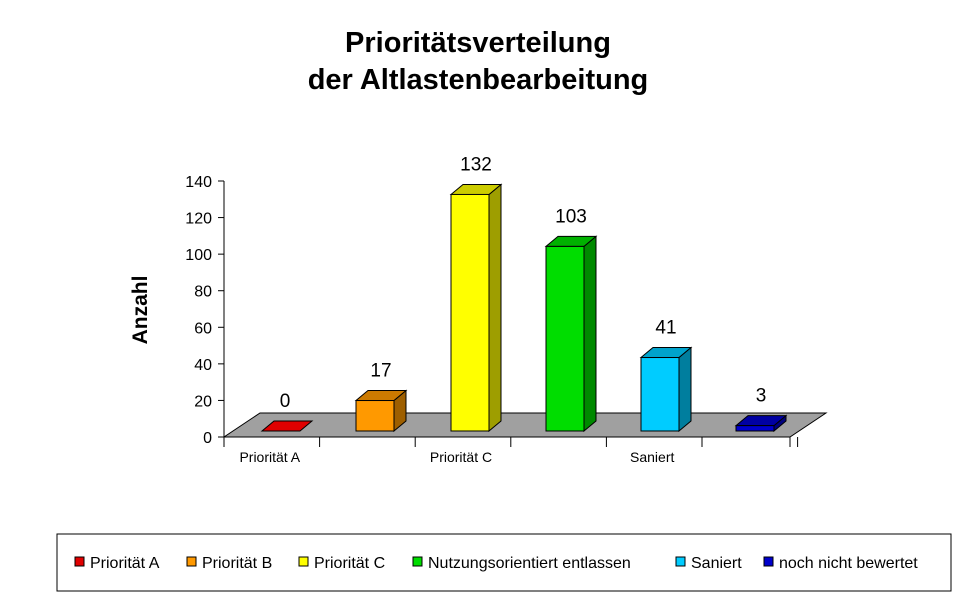 Image resolution: width=962 pixels, height=595 pixels. Describe the element at coordinates (665, 328) in the screenshot. I see `data-label: 41` at that location.